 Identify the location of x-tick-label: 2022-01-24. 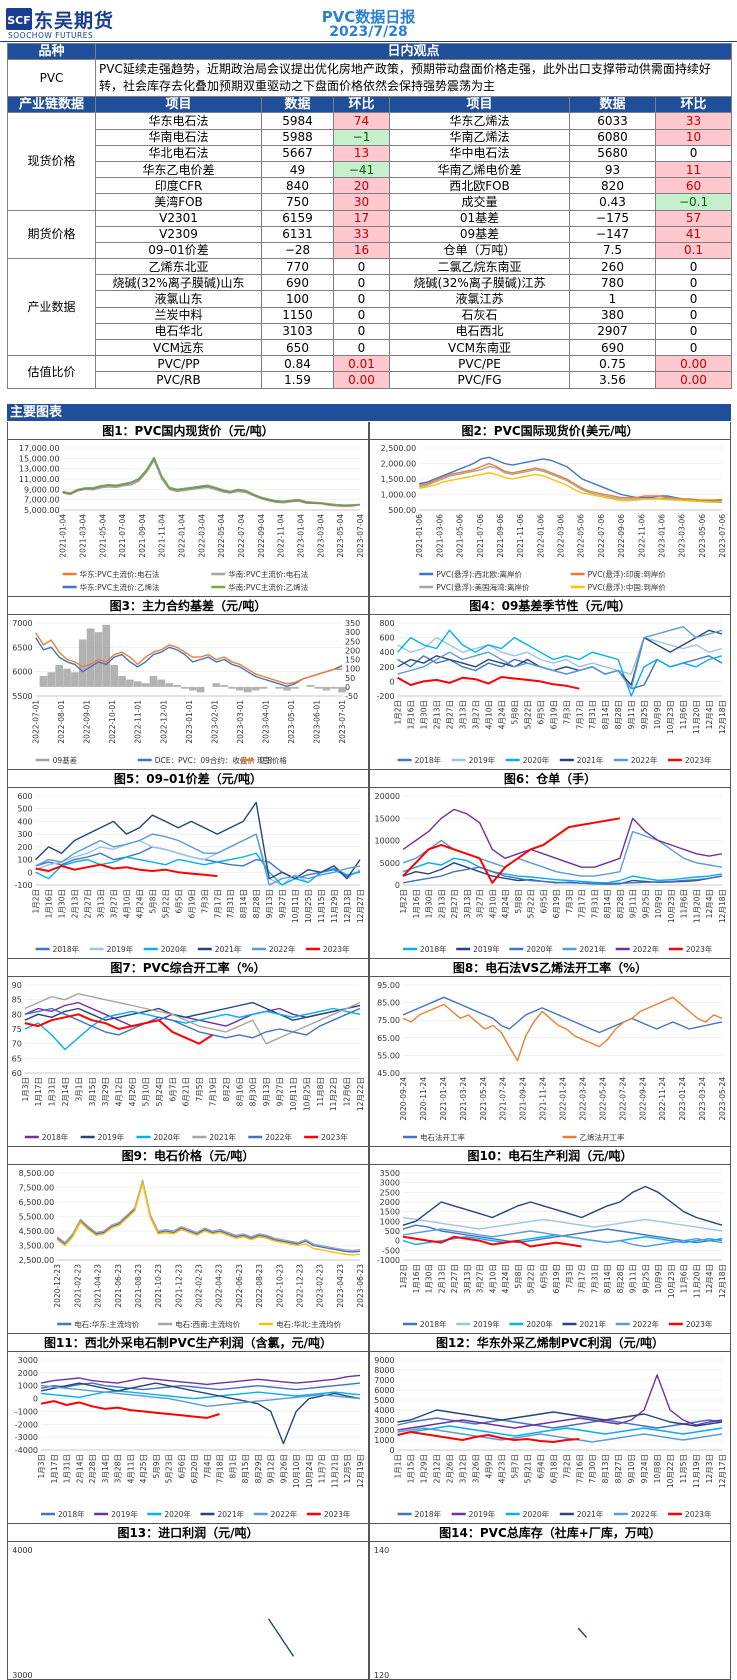
(563, 1099).